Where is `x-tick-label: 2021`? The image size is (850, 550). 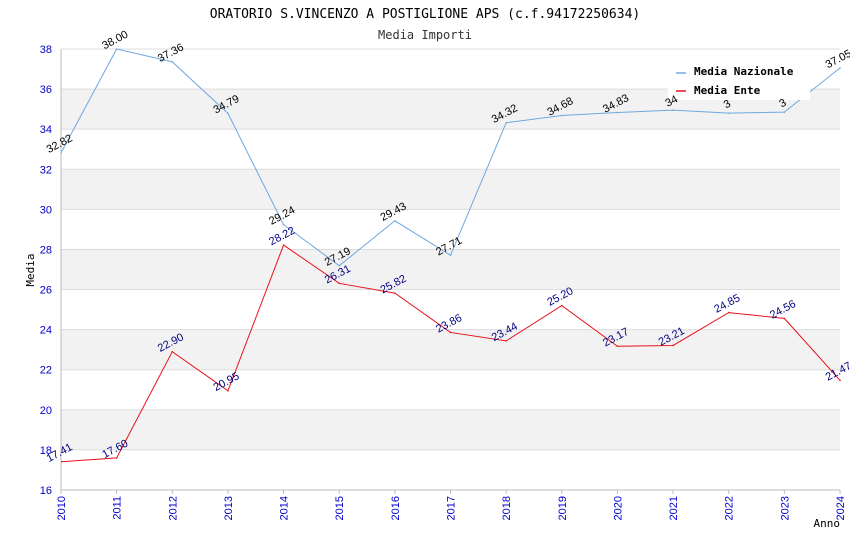
x-tick-label: 2021 is located at coordinates (674, 508).